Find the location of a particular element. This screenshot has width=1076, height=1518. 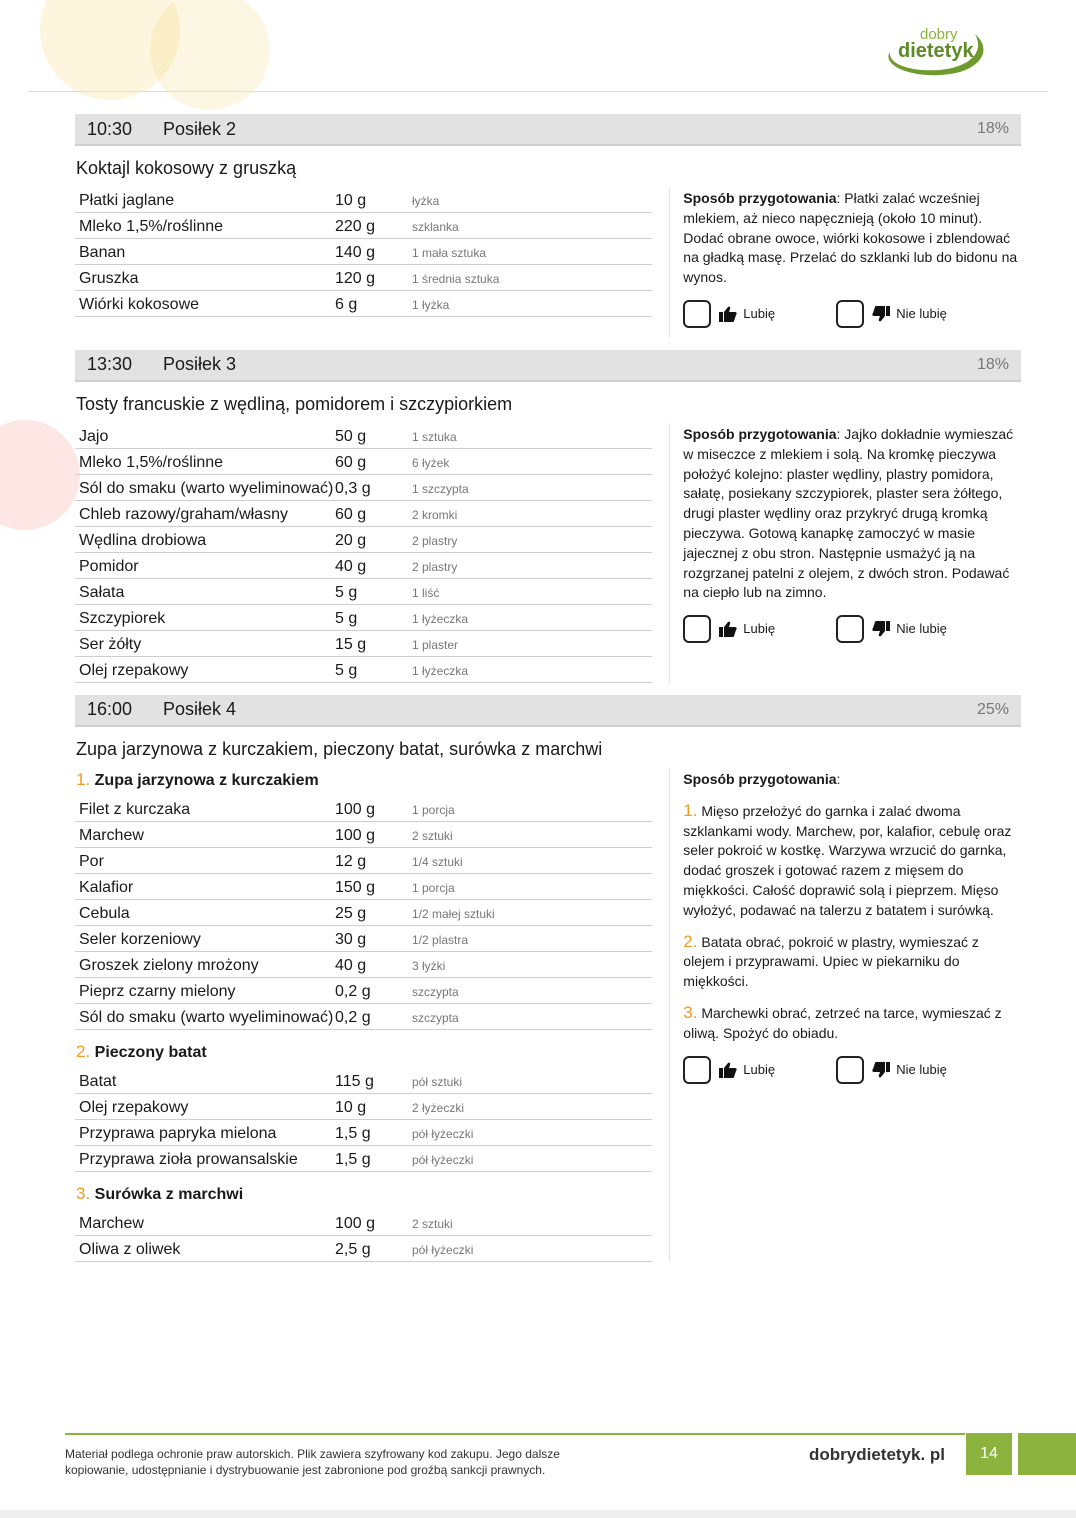

ingredient-row: Płatki jaglane 10 g łyżka is located at coordinates (364, 200).